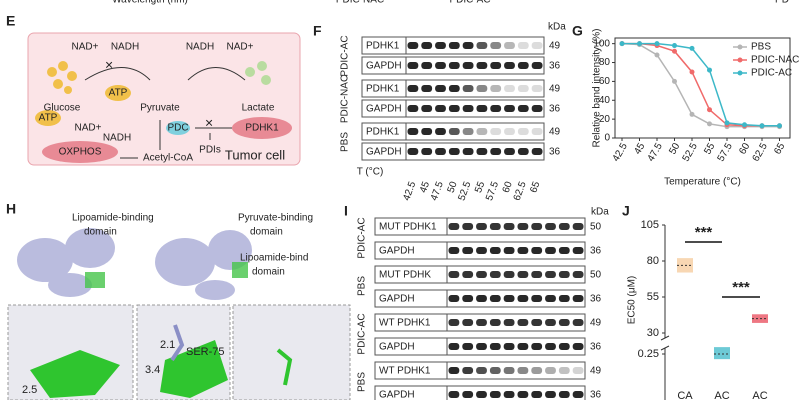 This screenshot has height=400, width=800. Describe the element at coordinates (345, 99) in the screenshot. I see `group-label: PDIC-NAC` at that location.